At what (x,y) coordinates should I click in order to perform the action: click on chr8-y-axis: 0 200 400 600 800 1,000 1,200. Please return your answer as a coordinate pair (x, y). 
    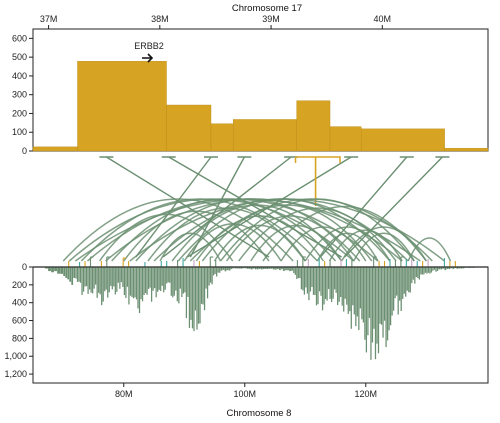
    Looking at the image, I should click on (18, 320).